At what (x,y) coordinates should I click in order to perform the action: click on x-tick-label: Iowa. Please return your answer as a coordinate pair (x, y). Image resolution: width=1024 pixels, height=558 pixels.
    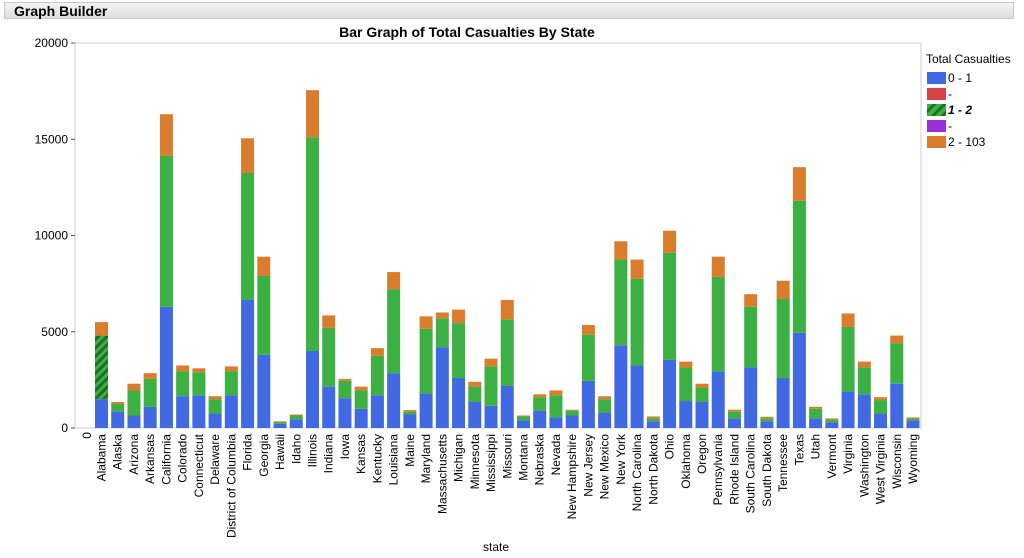
    Looking at the image, I should click on (345, 447).